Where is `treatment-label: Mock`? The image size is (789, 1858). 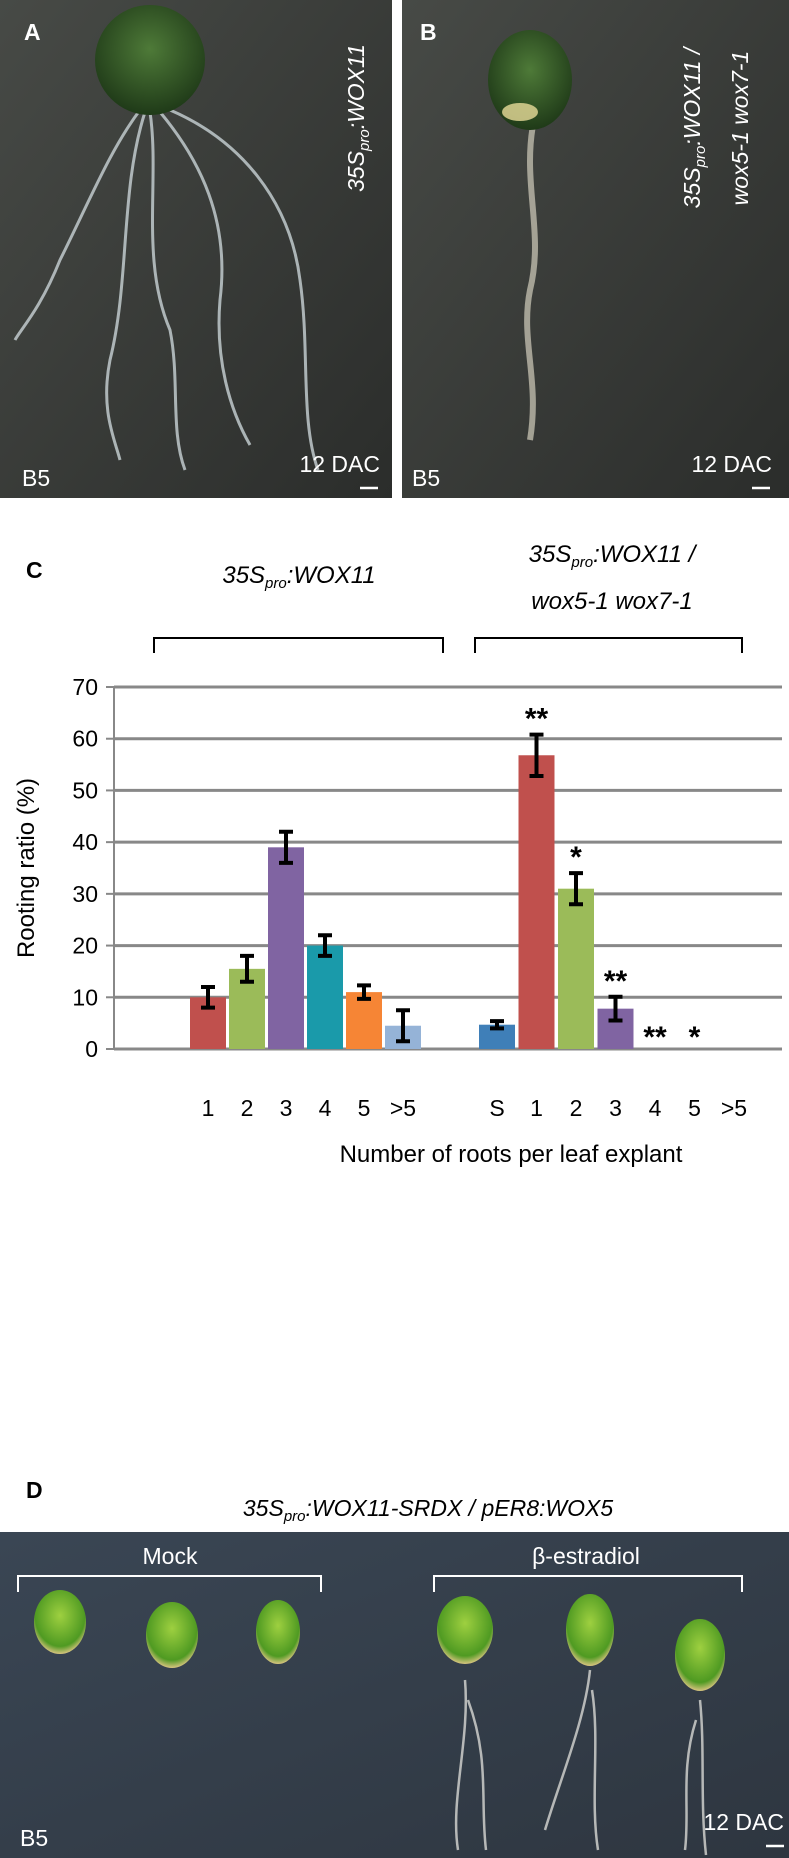 treatment-label: Mock is located at coordinates (170, 1556).